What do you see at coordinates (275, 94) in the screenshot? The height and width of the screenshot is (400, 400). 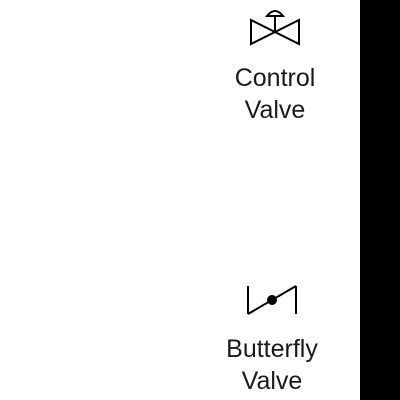 I see `control-valve-label: Control Valve` at bounding box center [275, 94].